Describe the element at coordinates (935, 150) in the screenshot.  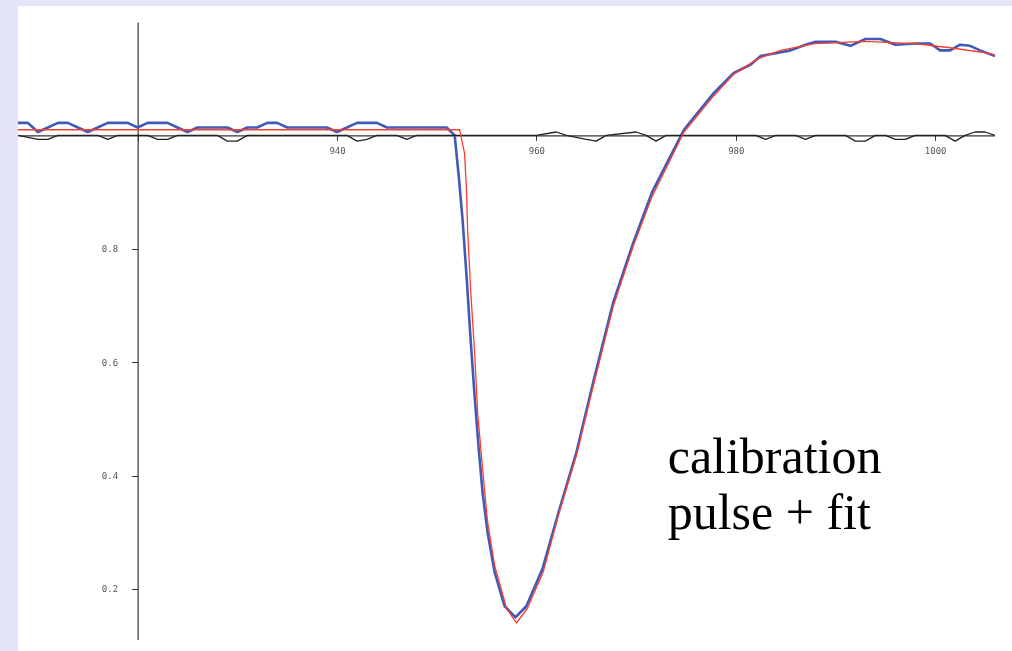
I see `x-tick-label: 1000` at that location.